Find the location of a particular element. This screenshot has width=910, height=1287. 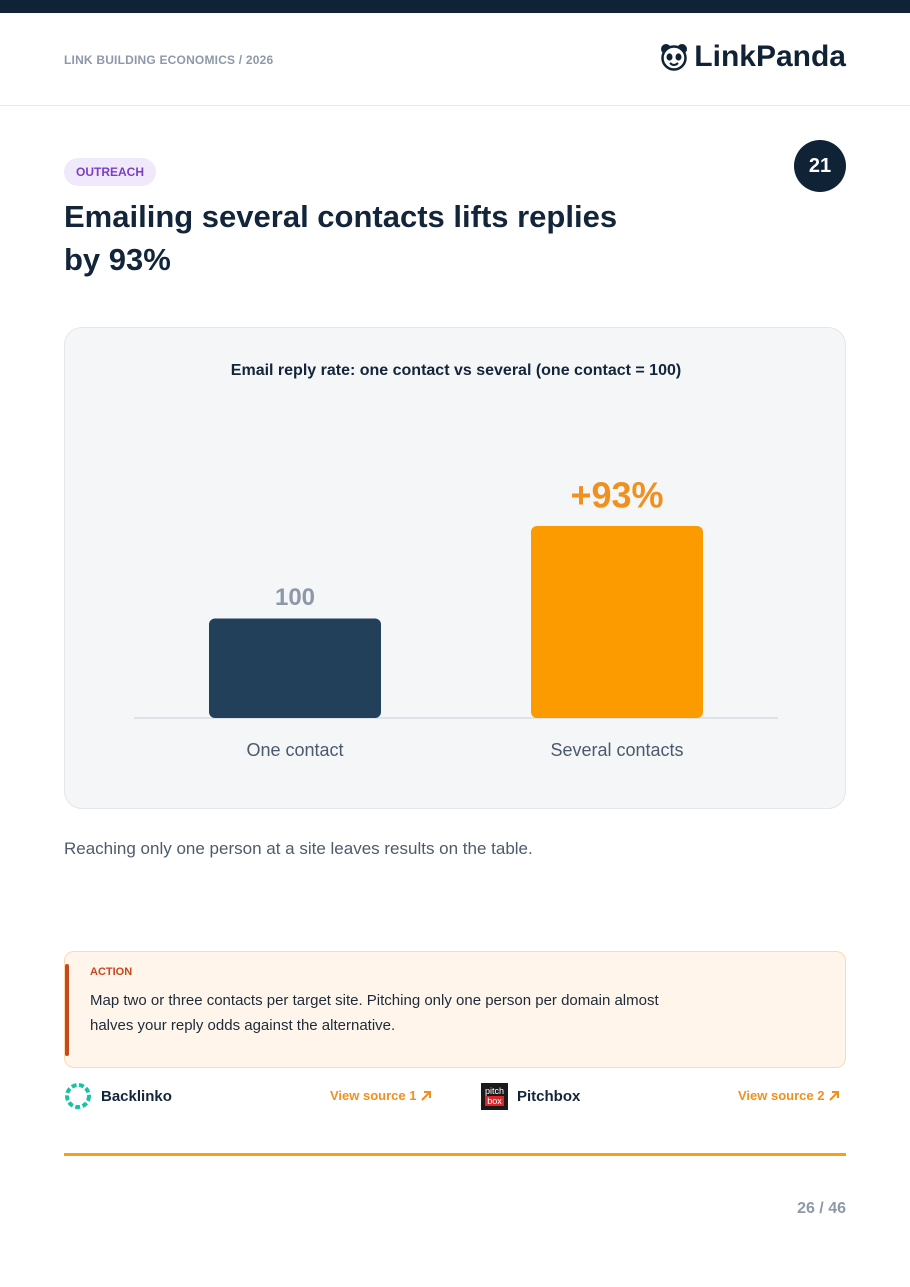

value-label: 100 is located at coordinates (295, 597).